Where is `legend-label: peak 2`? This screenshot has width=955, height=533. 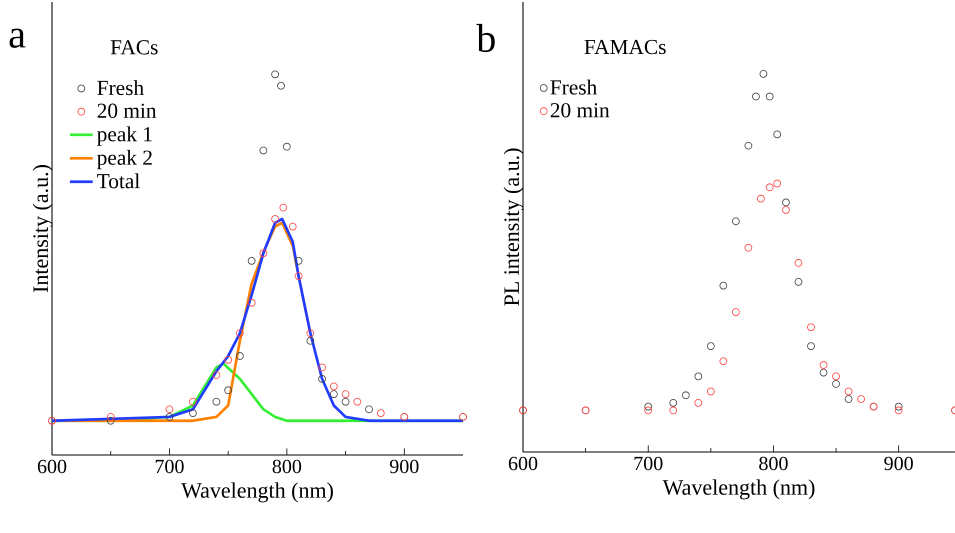
legend-label: peak 2 is located at coordinates (124, 160).